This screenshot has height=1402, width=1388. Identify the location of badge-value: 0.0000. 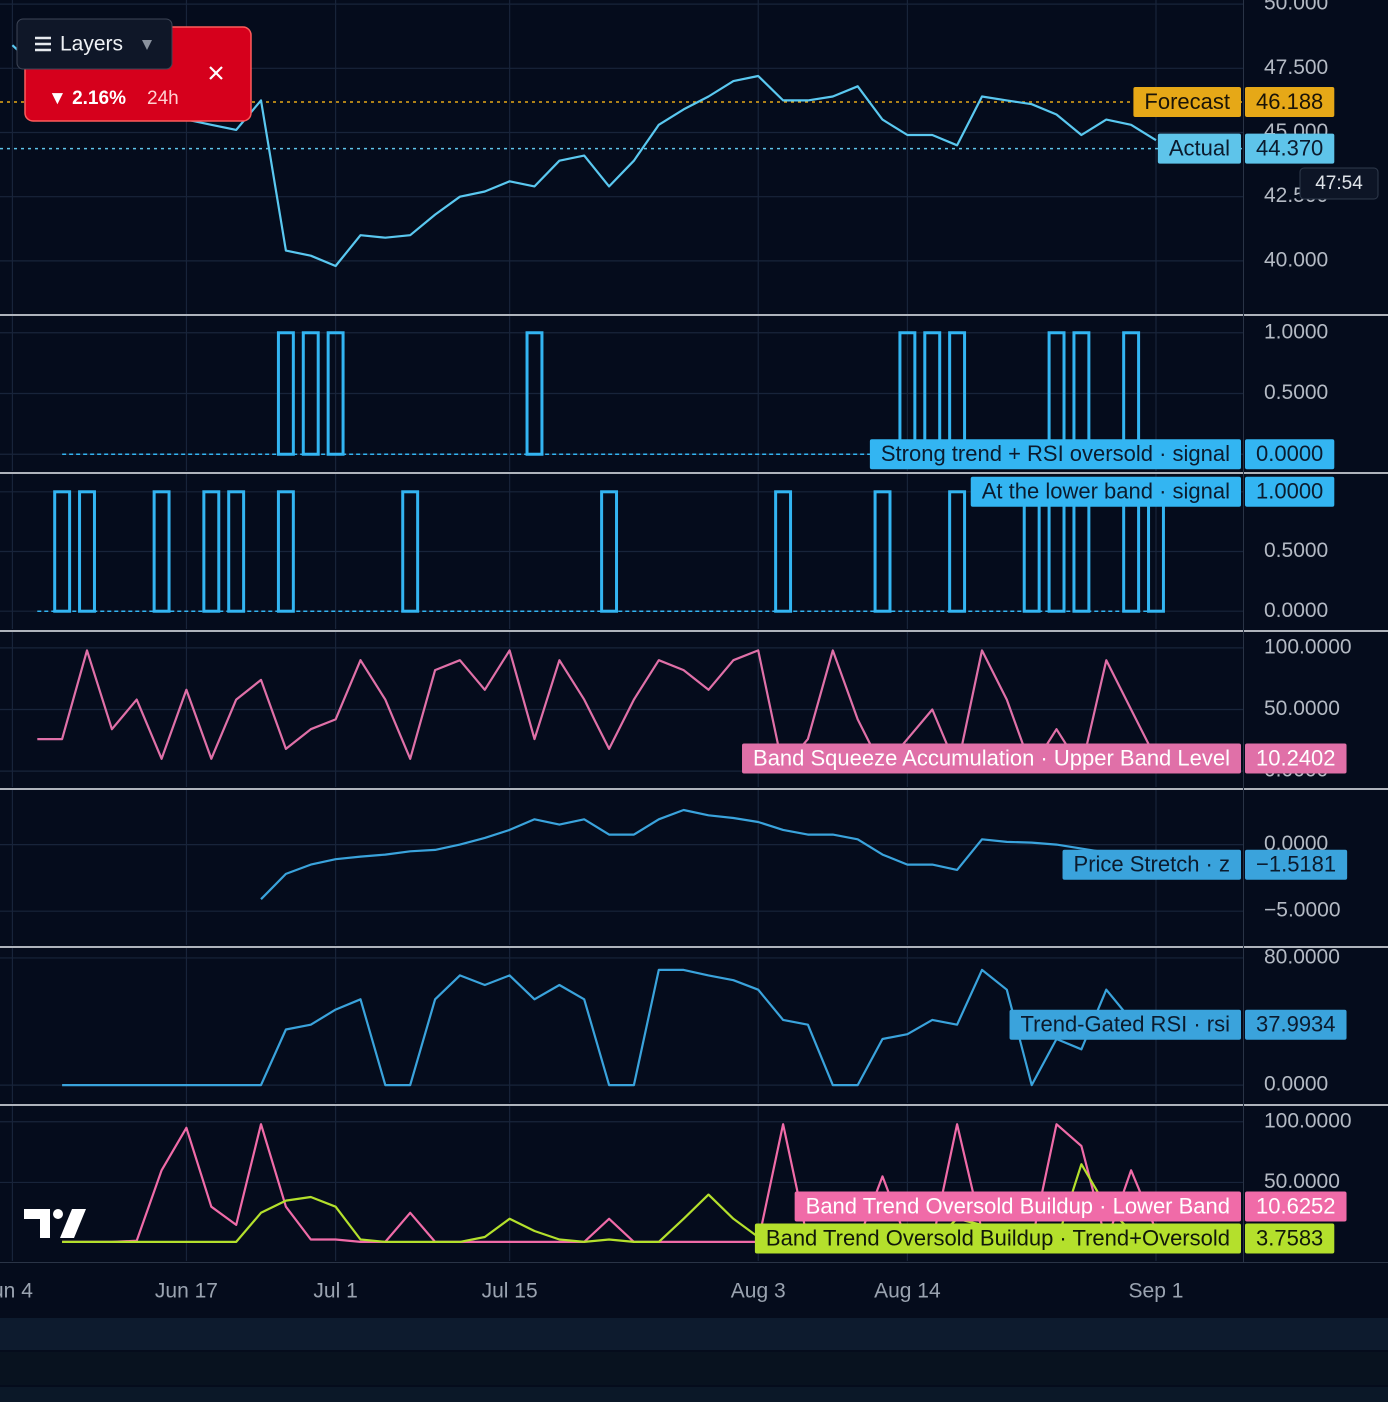
(1289, 453).